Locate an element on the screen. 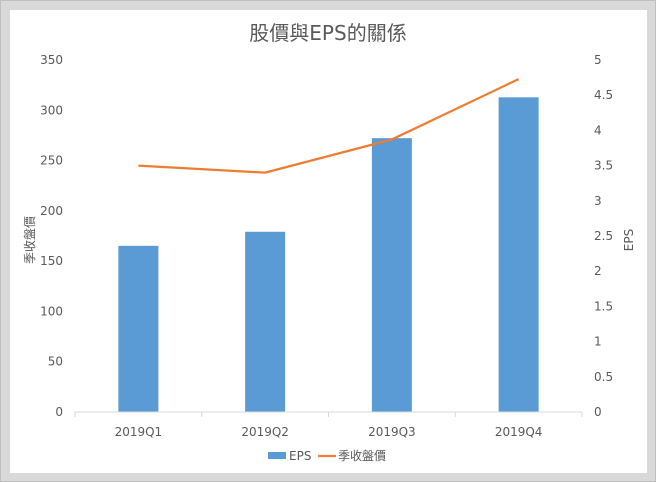 This screenshot has height=482, width=656. y-left-tick-label: 200 is located at coordinates (51, 211).